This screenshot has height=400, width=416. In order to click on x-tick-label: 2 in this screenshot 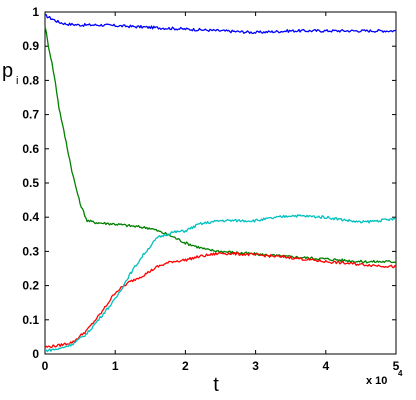, I will do `click(185, 366)`.